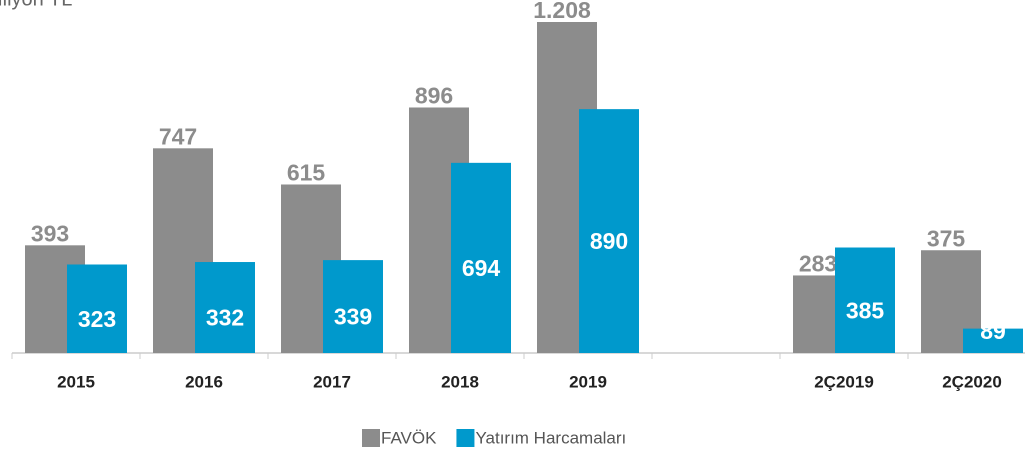 The width and height of the screenshot is (1025, 455). What do you see at coordinates (588, 381) in the screenshot?
I see `x-tick-label: 2019` at bounding box center [588, 381].